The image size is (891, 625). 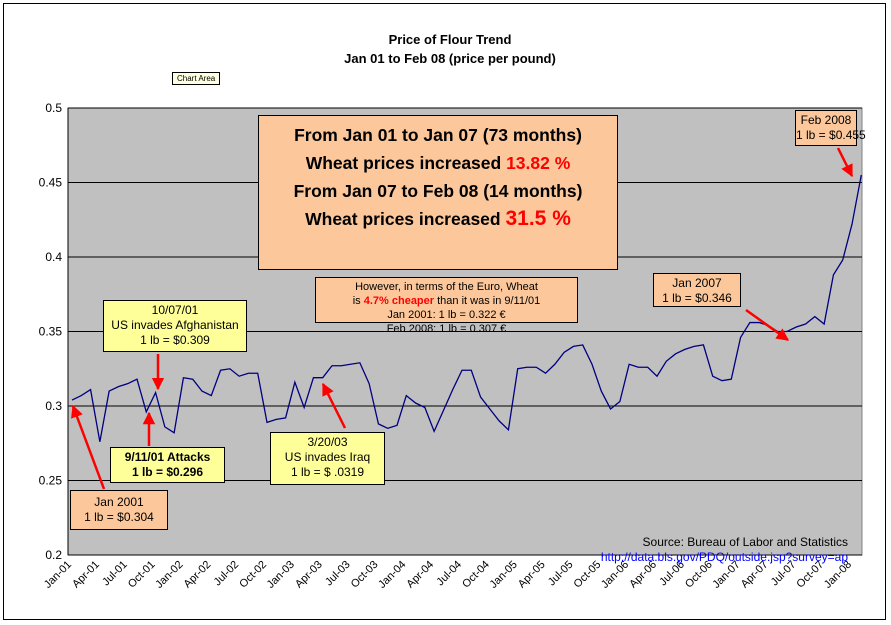 What do you see at coordinates (51, 332) in the screenshot?
I see `y-tick-label: 0.35` at bounding box center [51, 332].